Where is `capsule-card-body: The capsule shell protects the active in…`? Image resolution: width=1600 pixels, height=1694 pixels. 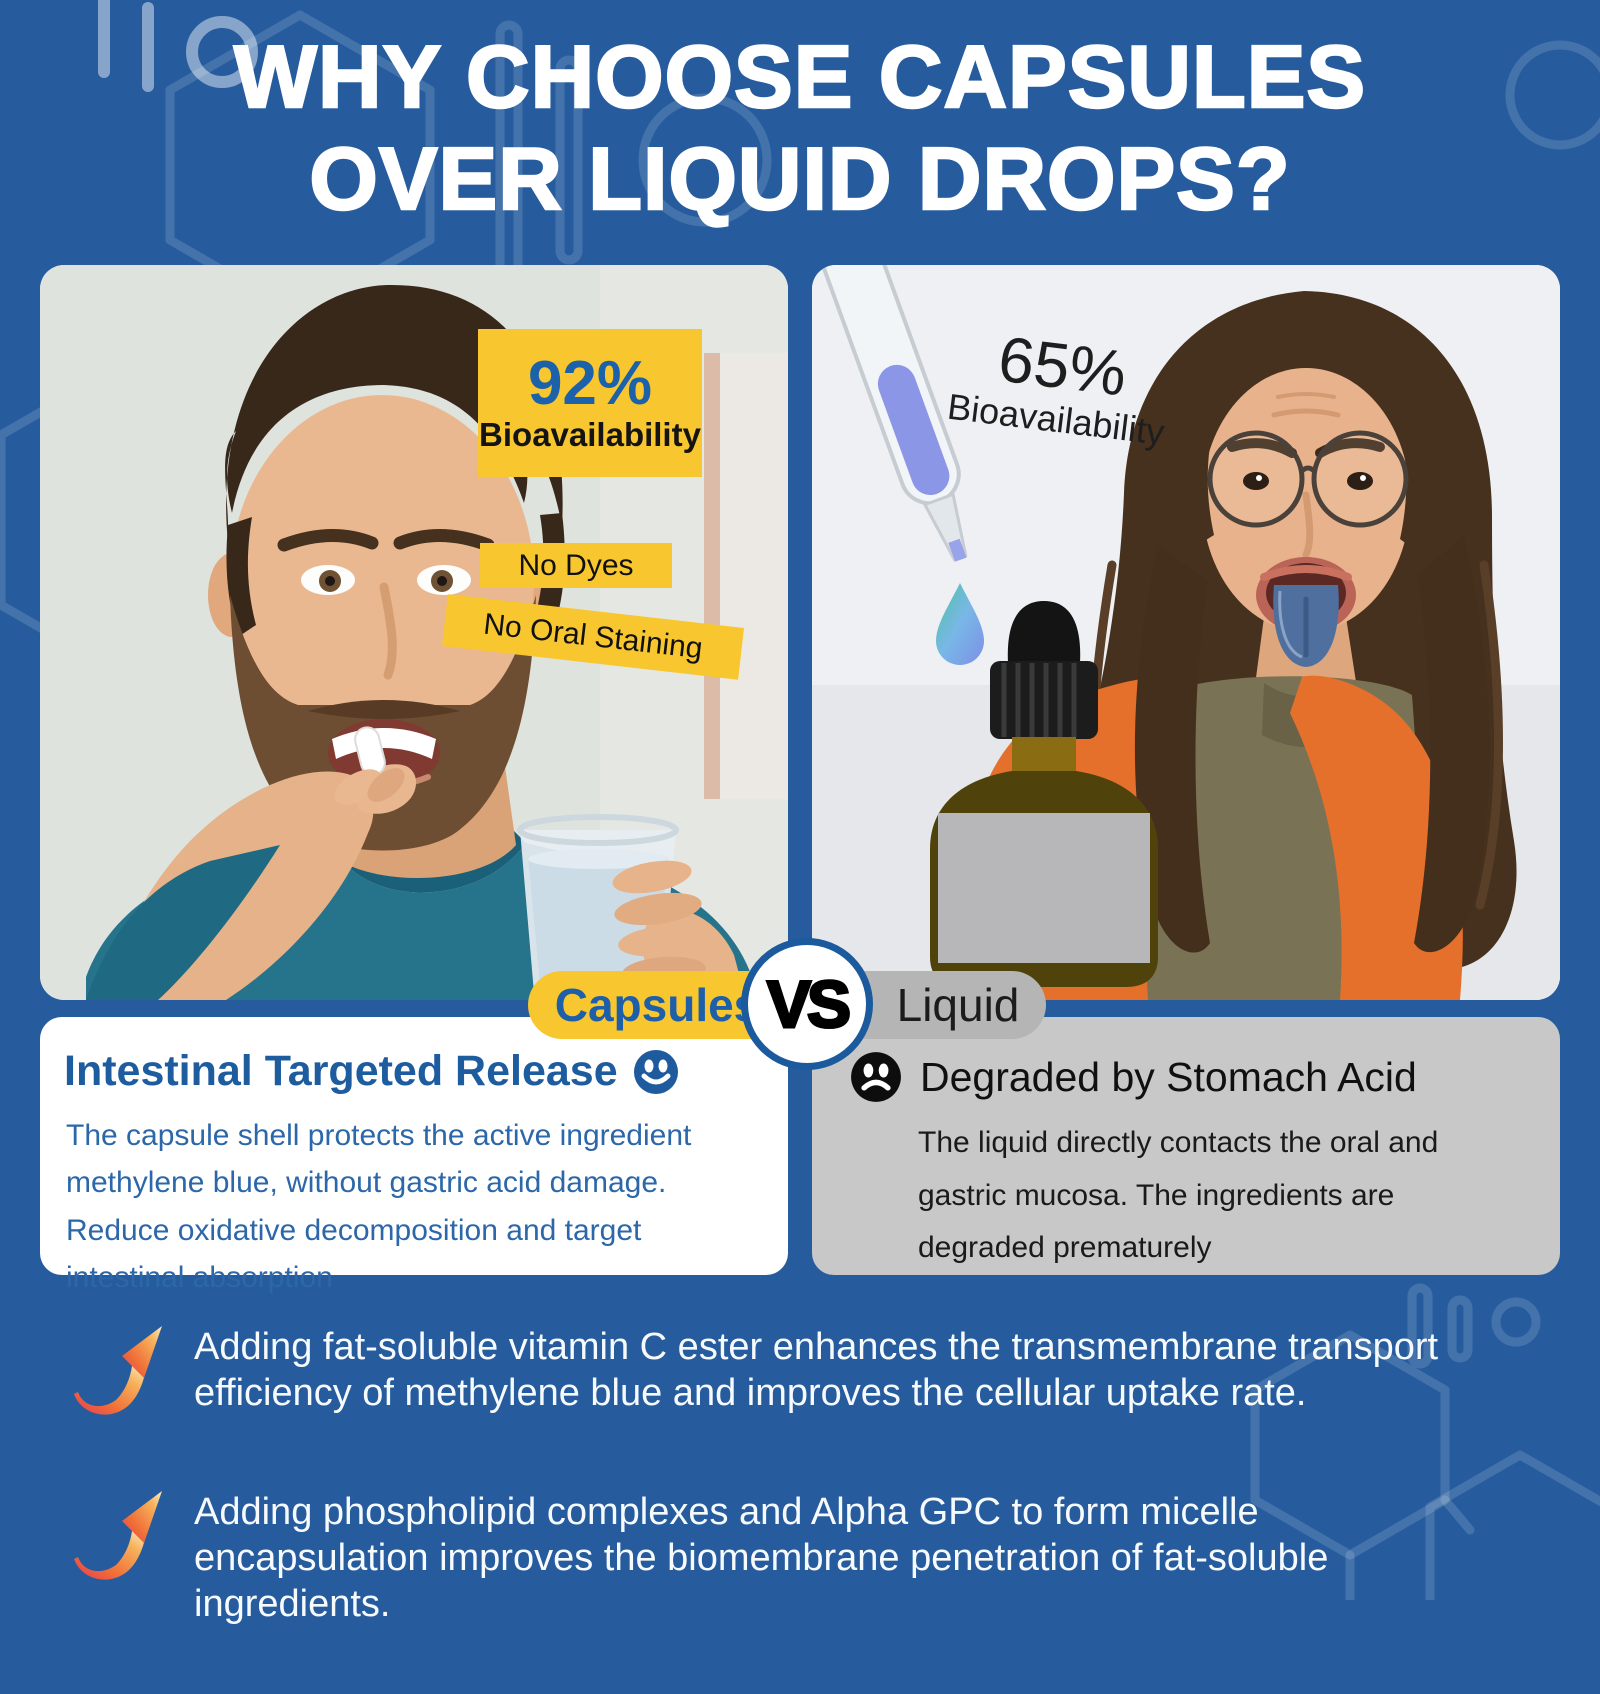
capsule-card-body: The capsule shell protects the active in… is located at coordinates (379, 1207).